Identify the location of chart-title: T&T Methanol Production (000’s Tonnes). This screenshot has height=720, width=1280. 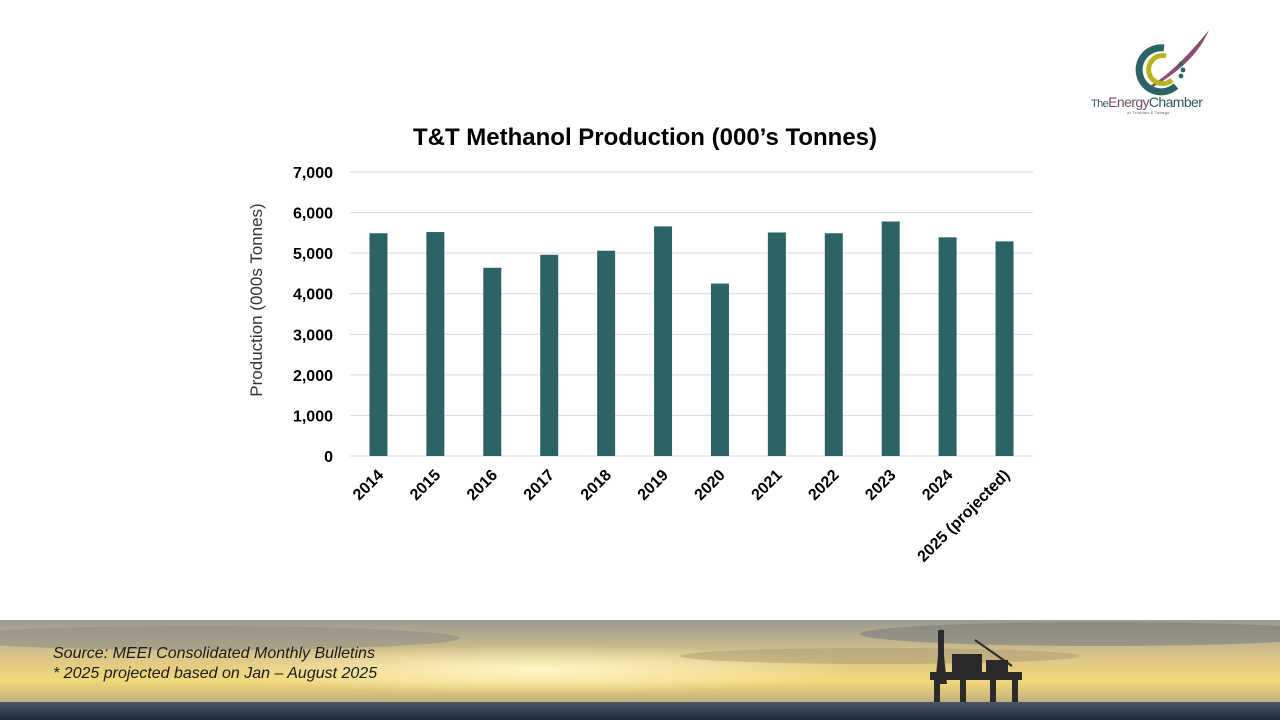
(645, 137).